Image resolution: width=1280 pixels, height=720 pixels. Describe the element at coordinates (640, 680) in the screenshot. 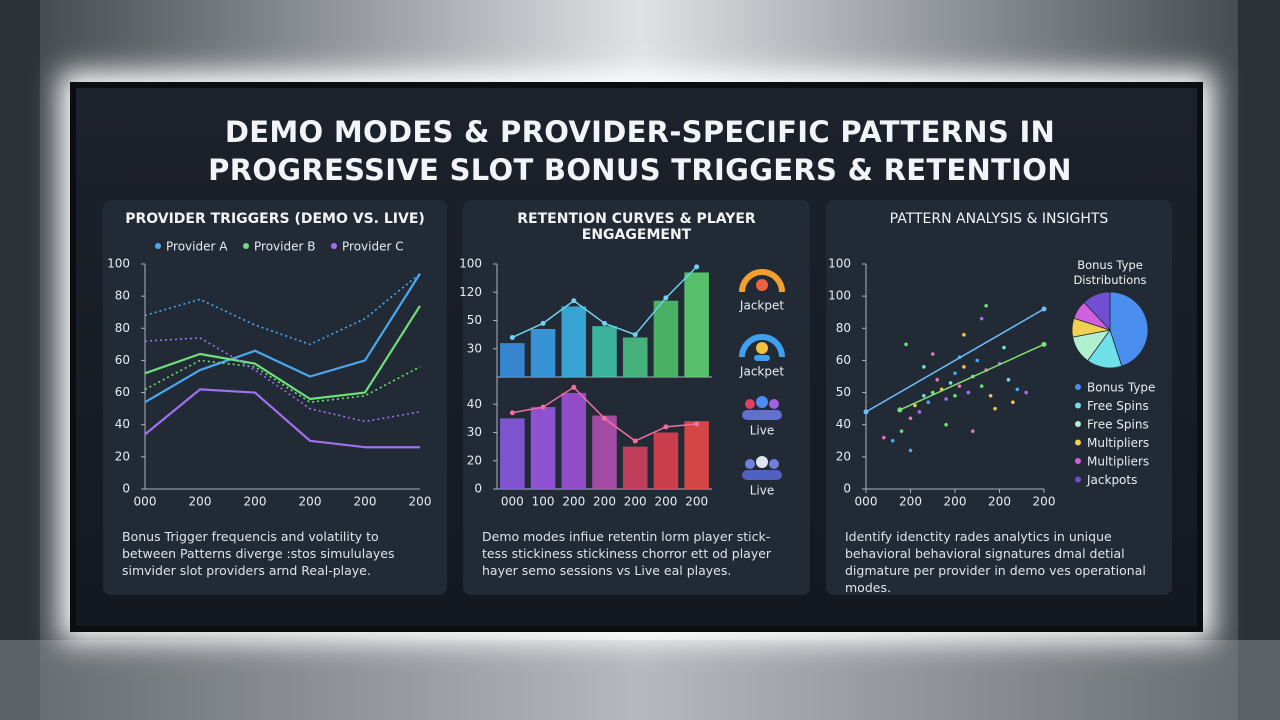

I see `floor` at that location.